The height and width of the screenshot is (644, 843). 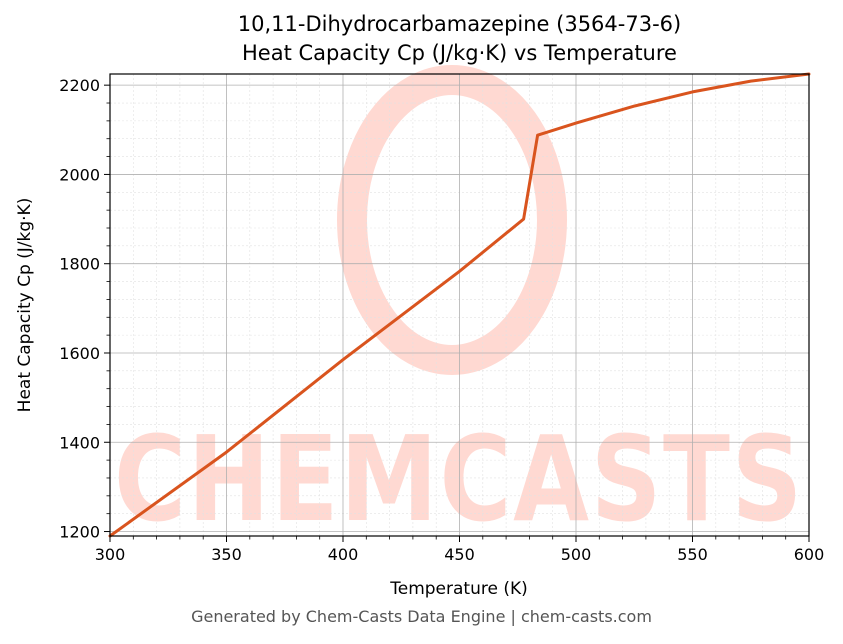 I want to click on chart-title-line-2: Heat Capacity Cp (J/kg·K) vs Temperature, so click(x=459, y=53).